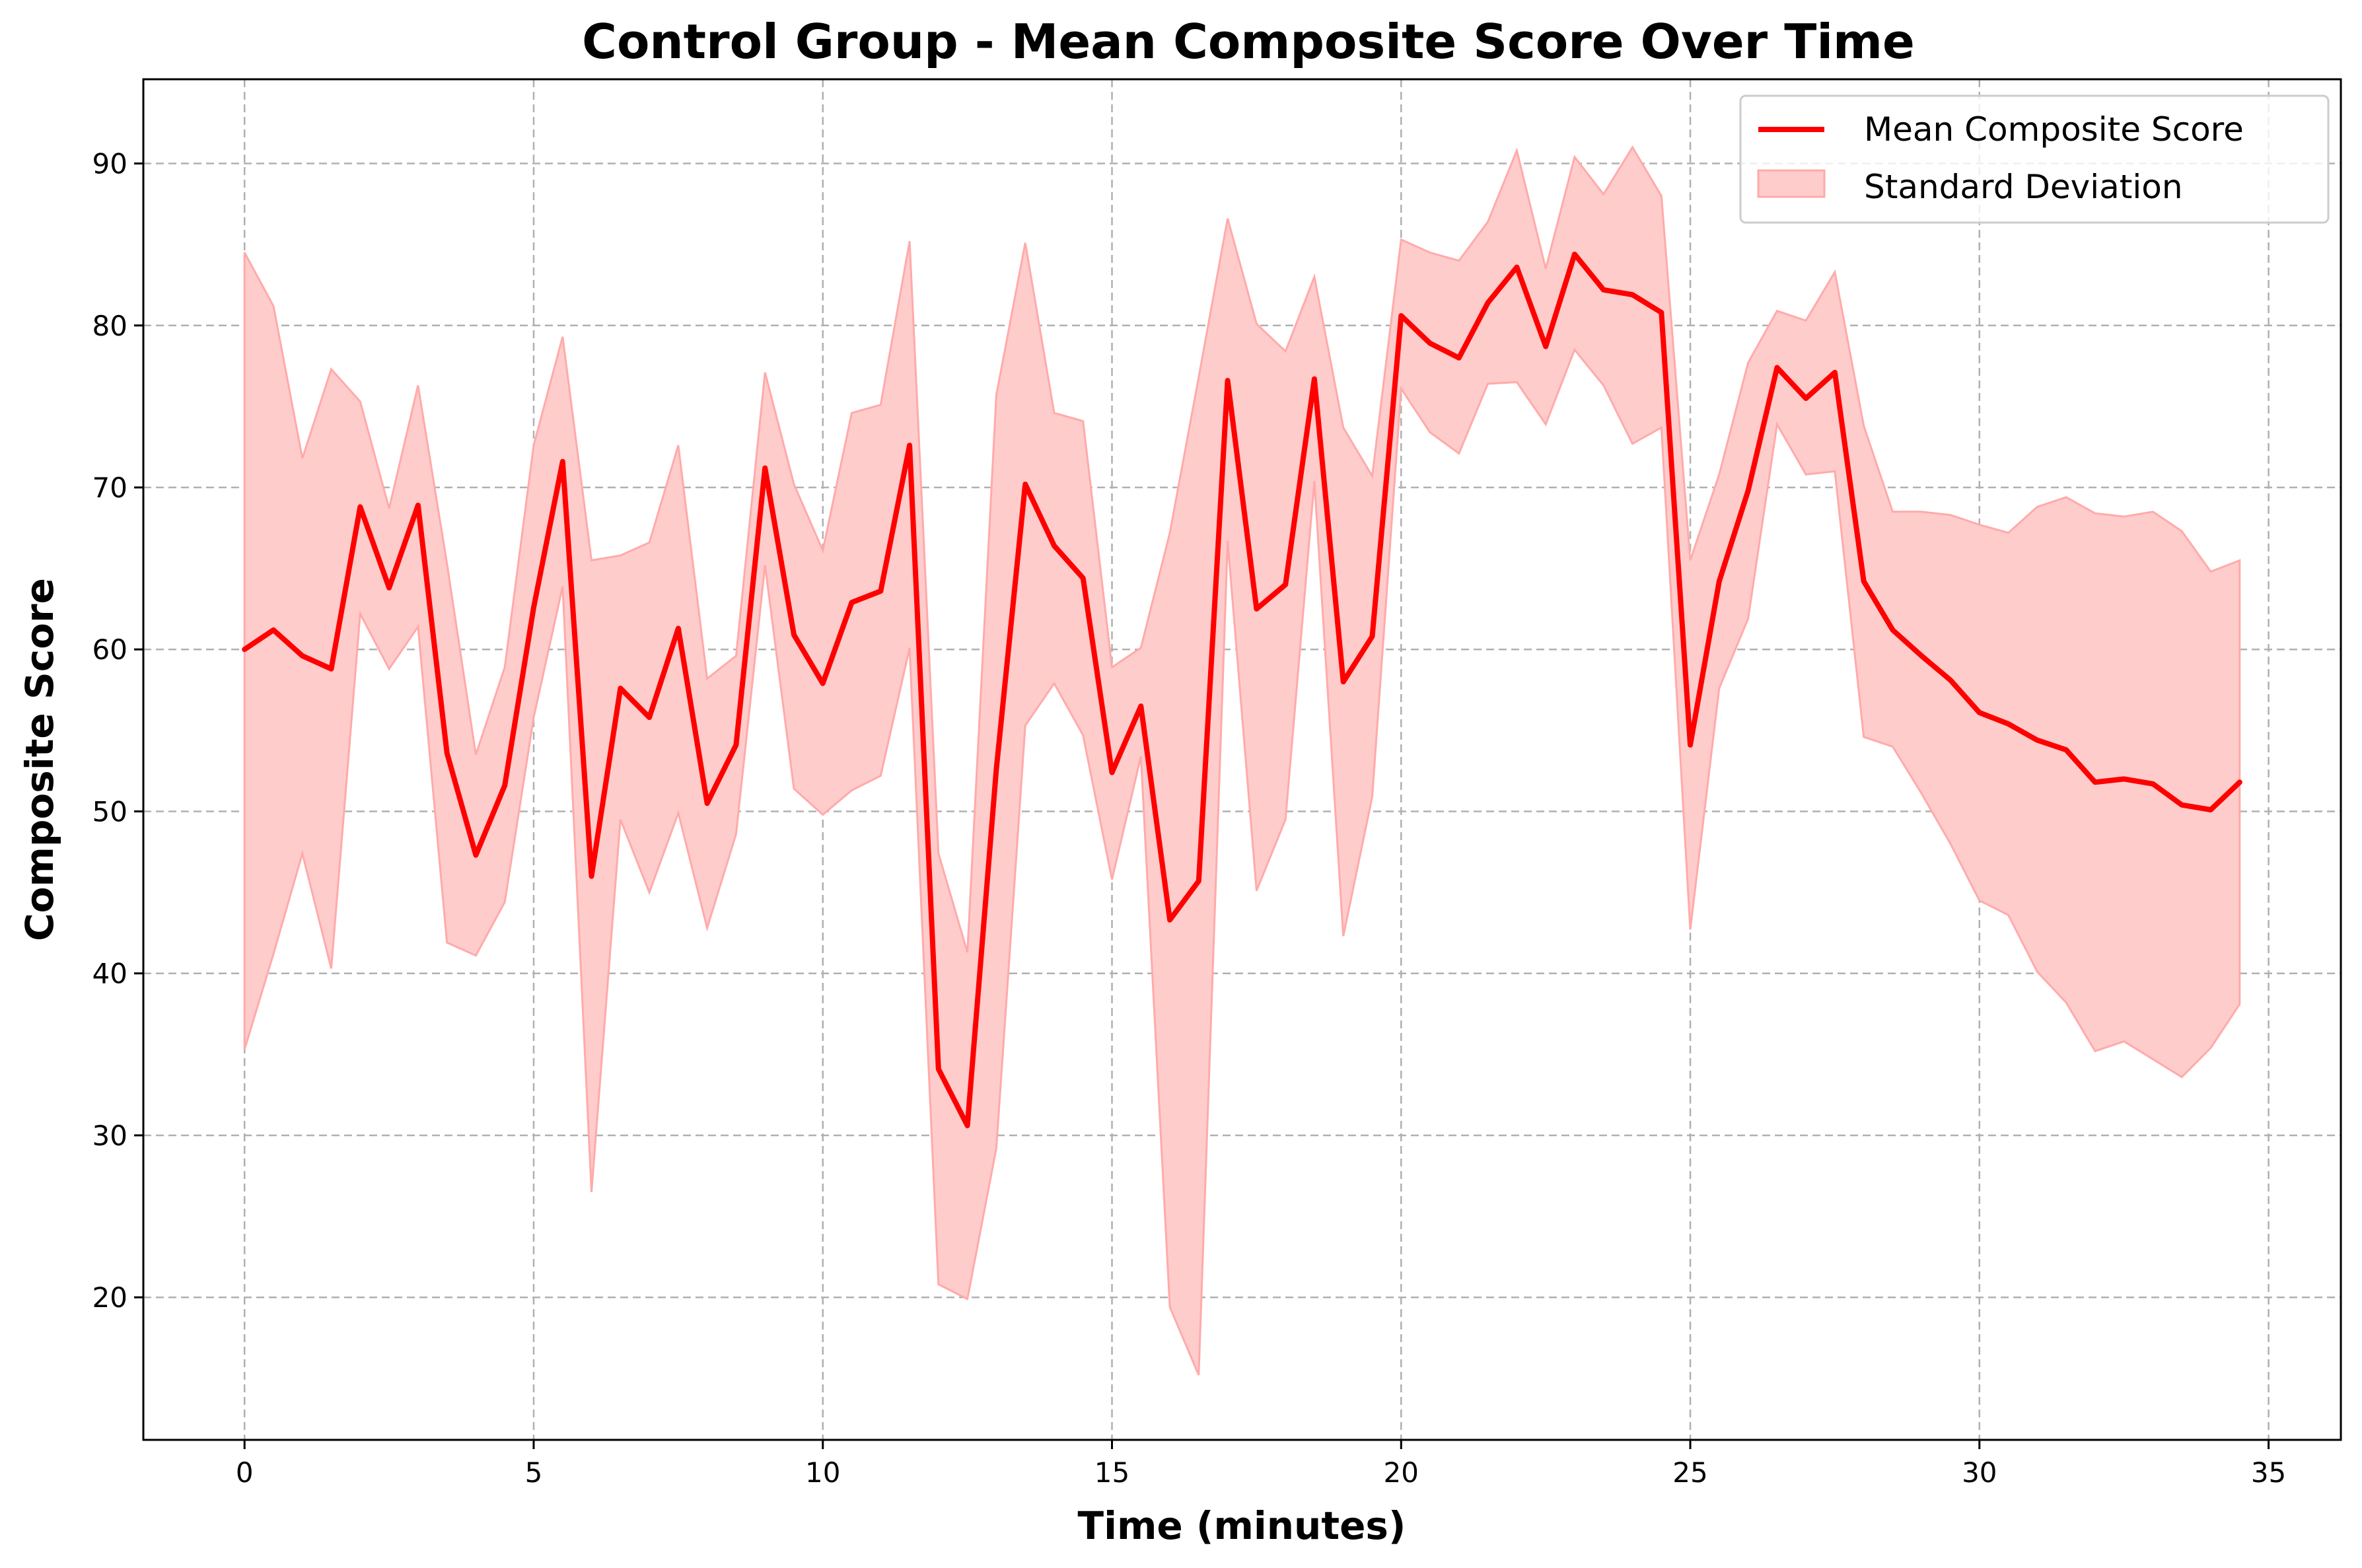  What do you see at coordinates (109, 649) in the screenshot?
I see `y-tick-label: 60` at bounding box center [109, 649].